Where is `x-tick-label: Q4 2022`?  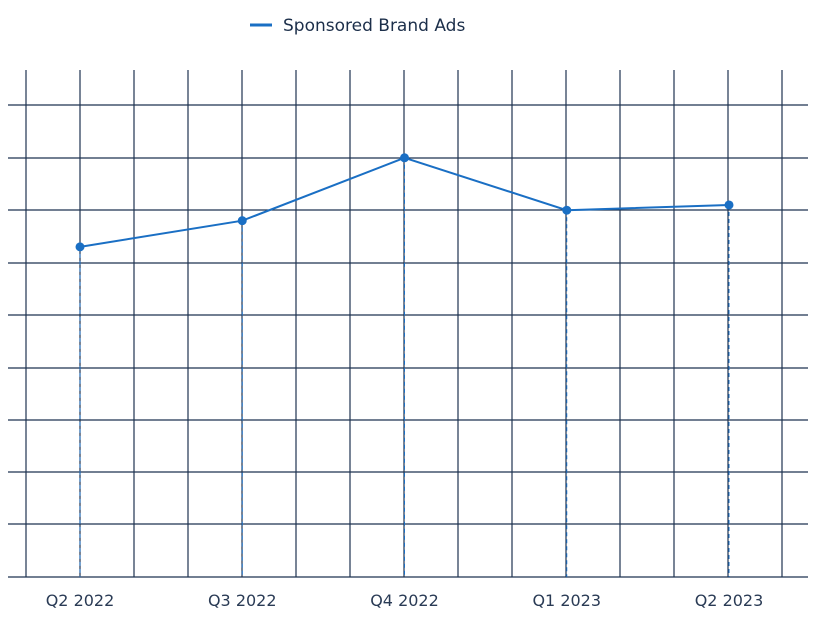 x-tick-label: Q4 2022 is located at coordinates (404, 600).